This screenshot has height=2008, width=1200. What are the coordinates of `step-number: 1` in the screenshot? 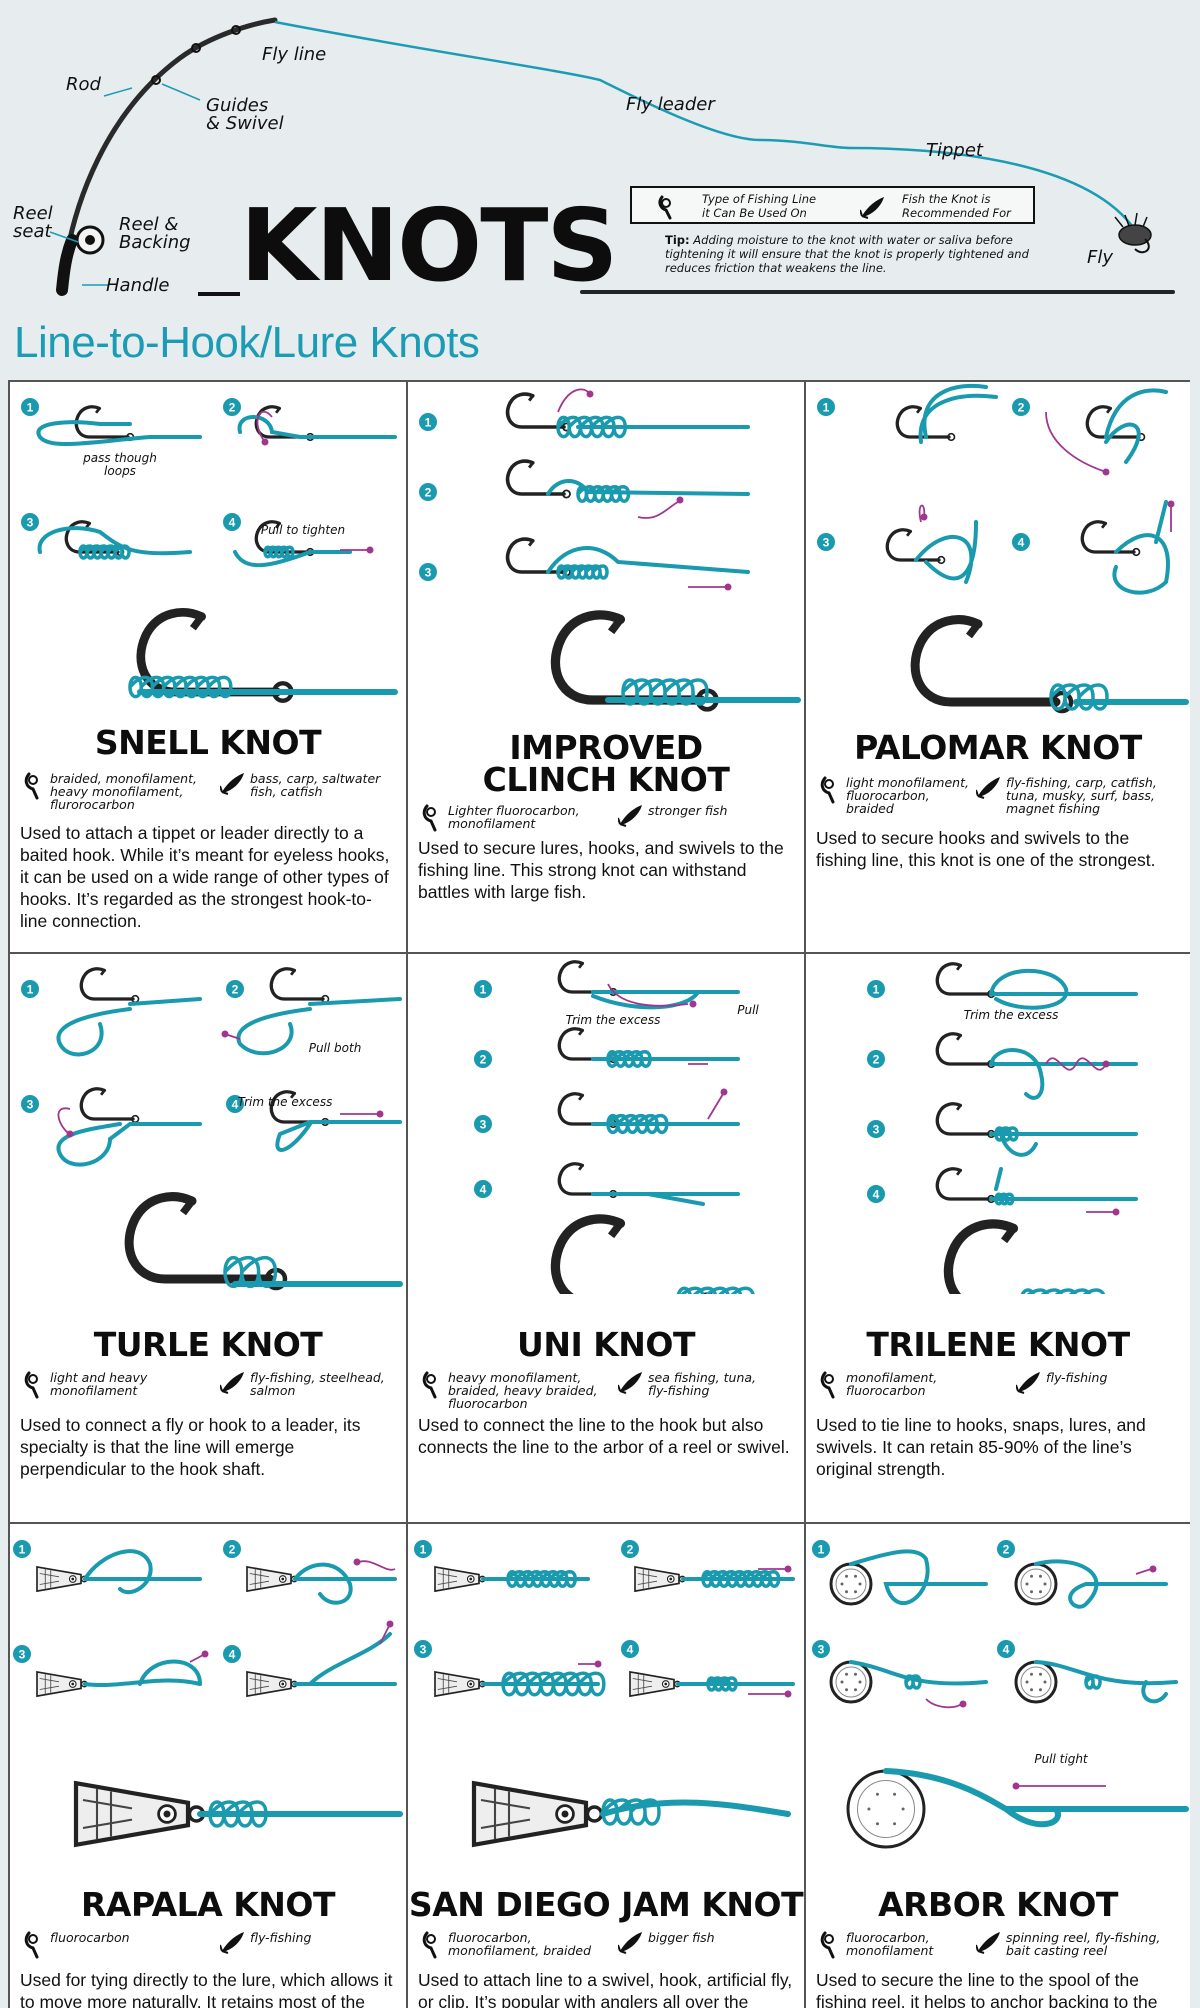 It's located at (30, 990).